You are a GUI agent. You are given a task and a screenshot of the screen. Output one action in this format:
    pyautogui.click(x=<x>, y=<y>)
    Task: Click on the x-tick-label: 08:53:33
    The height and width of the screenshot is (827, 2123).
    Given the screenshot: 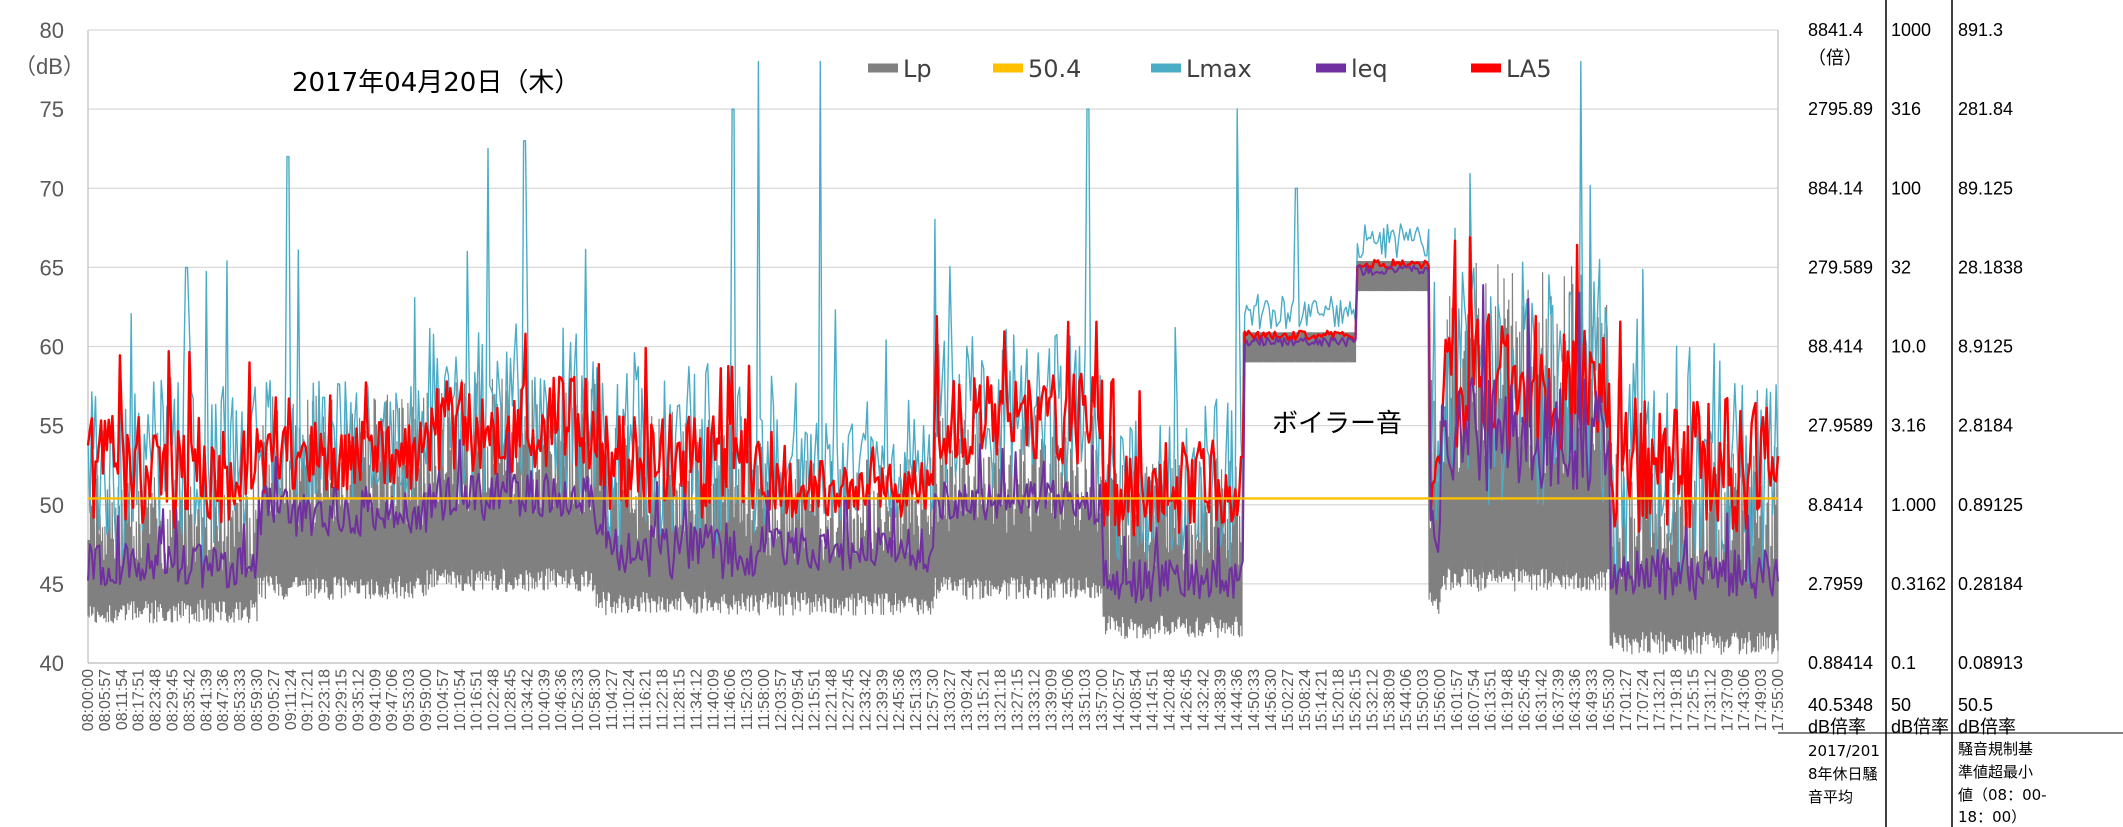 What is the action you would take?
    pyautogui.click(x=240, y=700)
    